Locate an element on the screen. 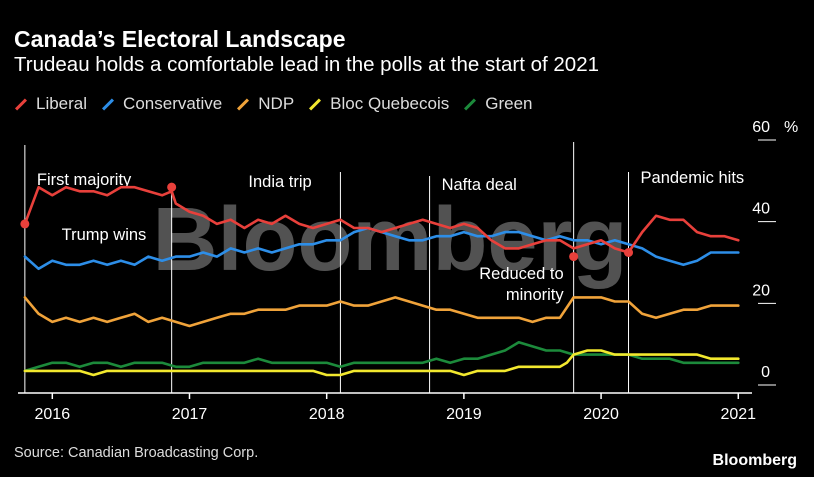 This screenshot has height=477, width=814. legend-label-conservative: Conservative is located at coordinates (173, 103).